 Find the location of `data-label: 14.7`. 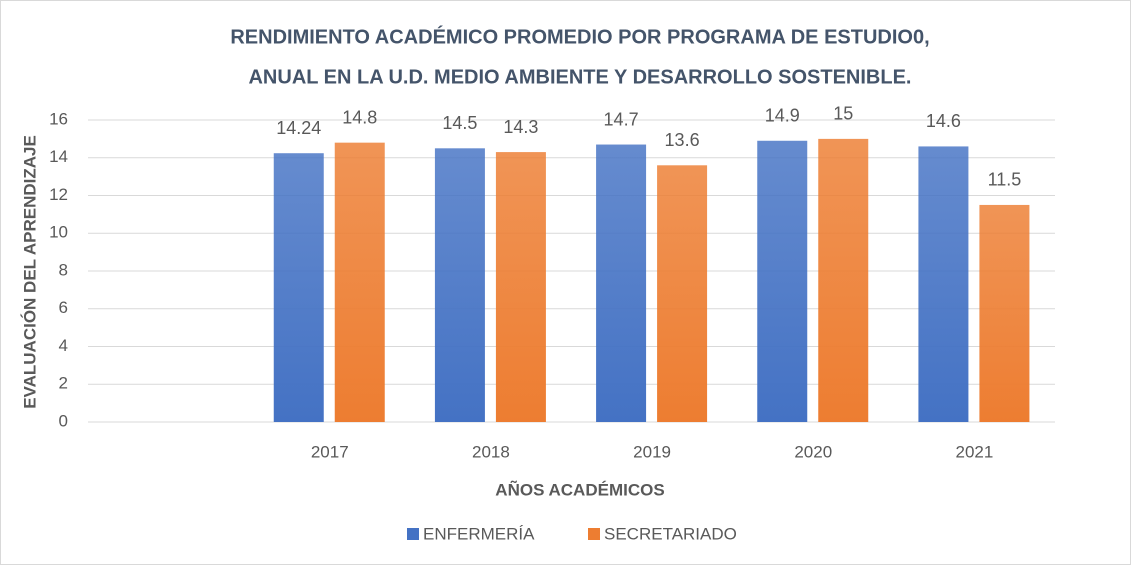

data-label: 14.7 is located at coordinates (621, 119).